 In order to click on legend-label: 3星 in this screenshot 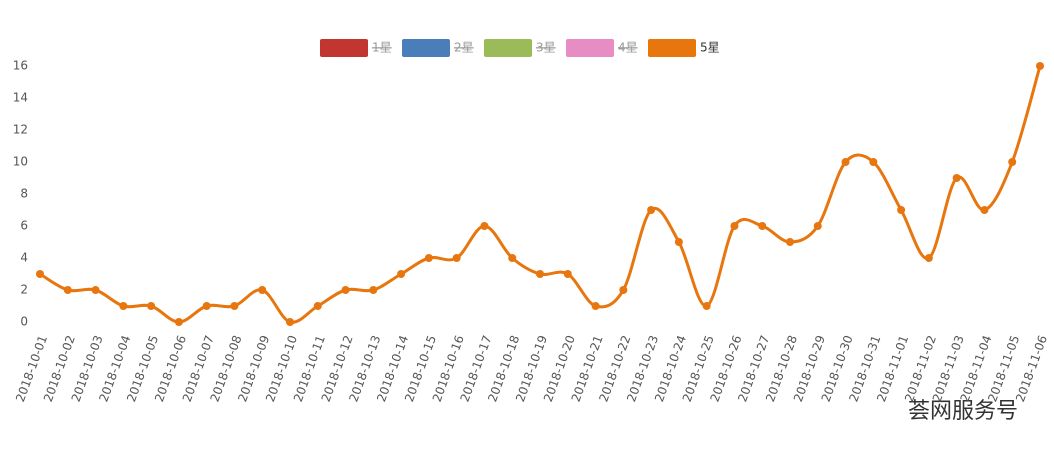, I will do `click(546, 48)`.